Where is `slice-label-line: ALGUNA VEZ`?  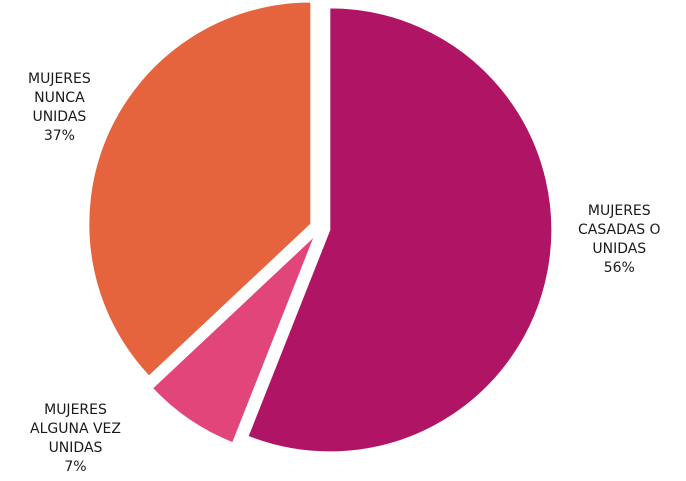
slice-label-line: ALGUNA VEZ is located at coordinates (75, 429).